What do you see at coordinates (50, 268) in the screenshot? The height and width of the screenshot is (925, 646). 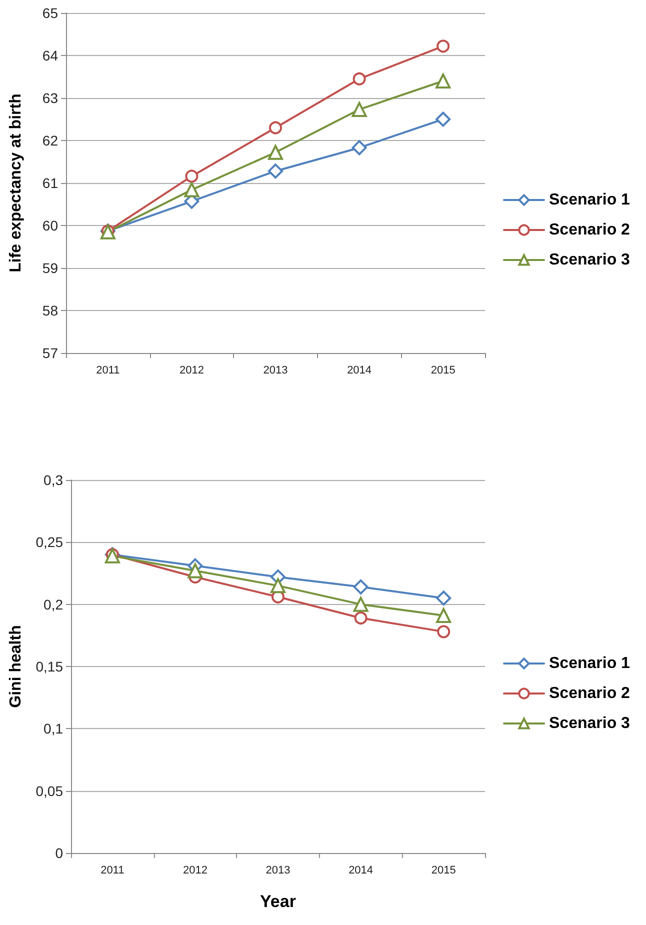 I see `y-tick-label: 59` at bounding box center [50, 268].